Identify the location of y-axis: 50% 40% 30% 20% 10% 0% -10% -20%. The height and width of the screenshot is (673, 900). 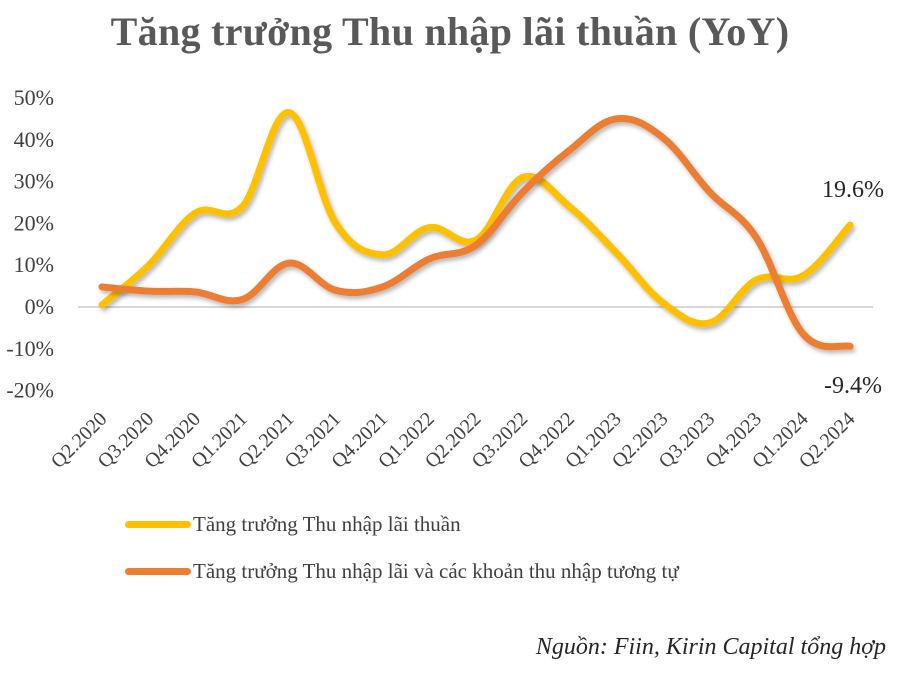
(30, 244).